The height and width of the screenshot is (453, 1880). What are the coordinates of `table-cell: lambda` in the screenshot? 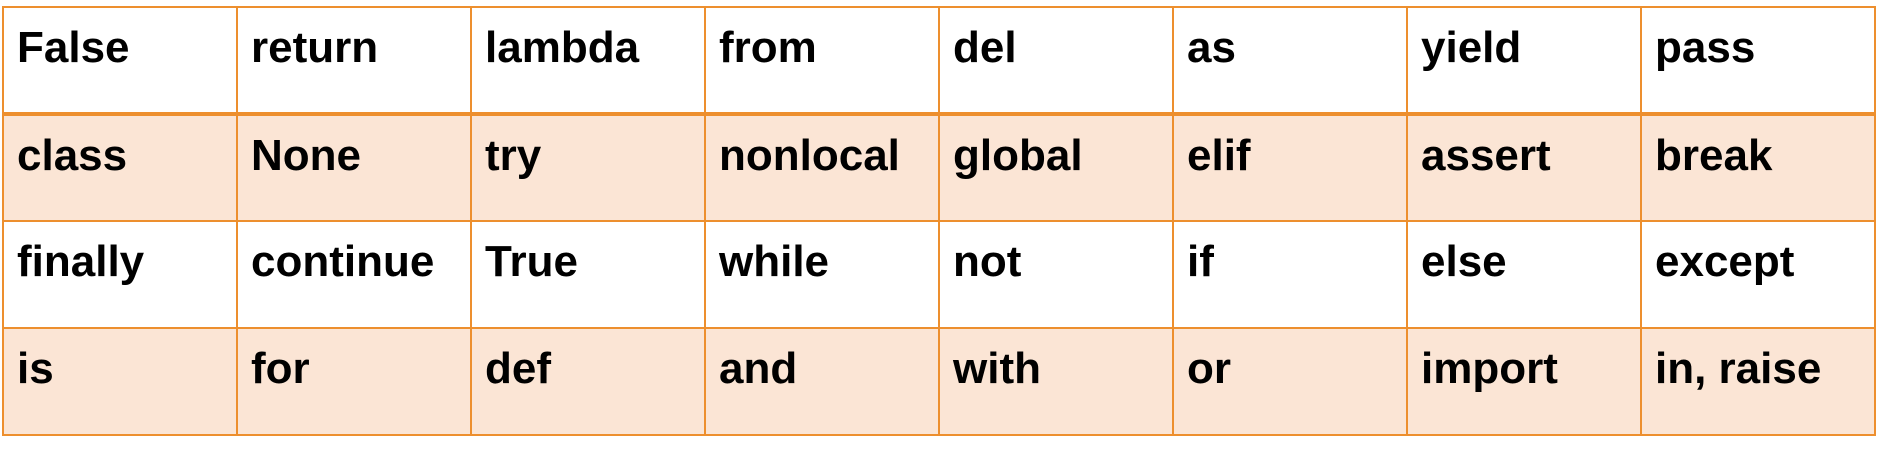 It's located at (588, 61).